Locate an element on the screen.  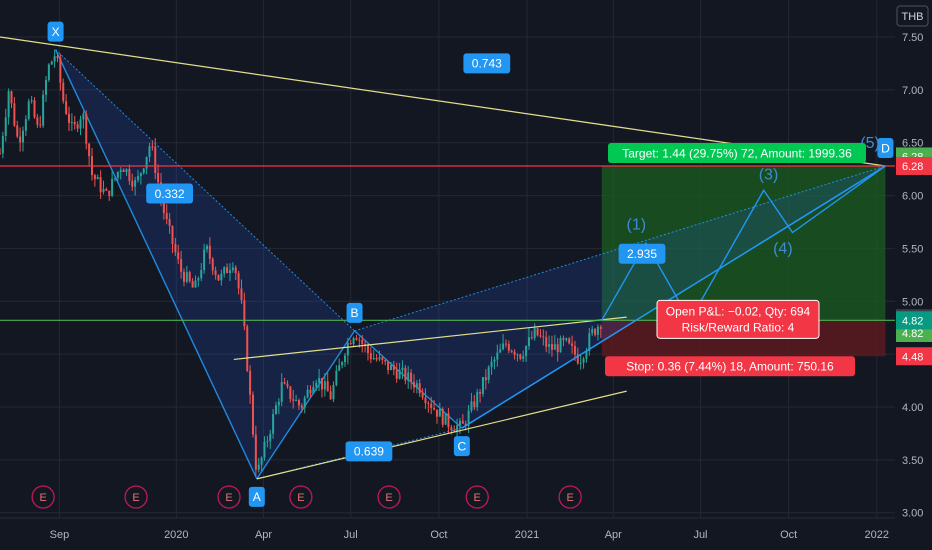
pattern-point-a: A is located at coordinates (256, 496).